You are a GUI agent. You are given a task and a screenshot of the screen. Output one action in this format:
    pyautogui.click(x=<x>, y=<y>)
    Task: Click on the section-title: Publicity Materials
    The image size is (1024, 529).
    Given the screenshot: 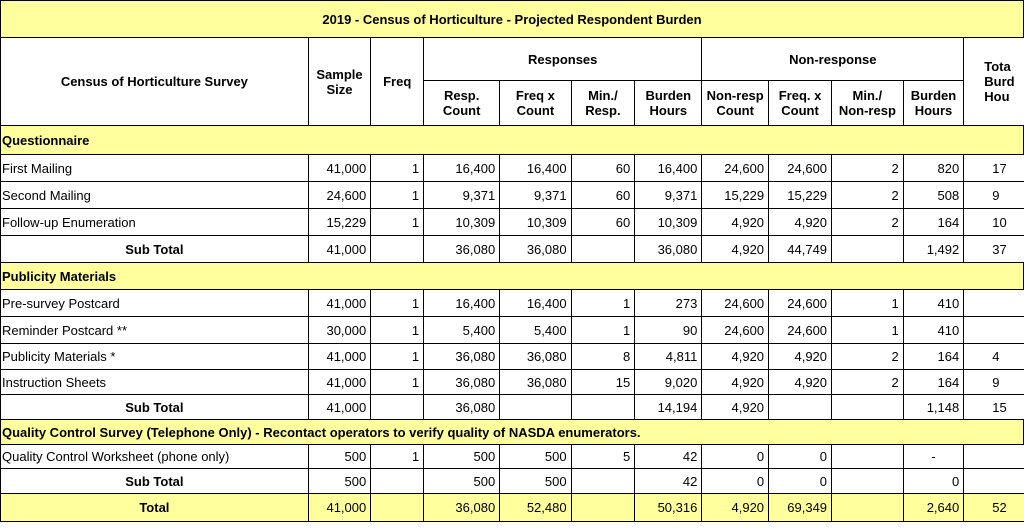 What is the action you would take?
    pyautogui.click(x=512, y=276)
    